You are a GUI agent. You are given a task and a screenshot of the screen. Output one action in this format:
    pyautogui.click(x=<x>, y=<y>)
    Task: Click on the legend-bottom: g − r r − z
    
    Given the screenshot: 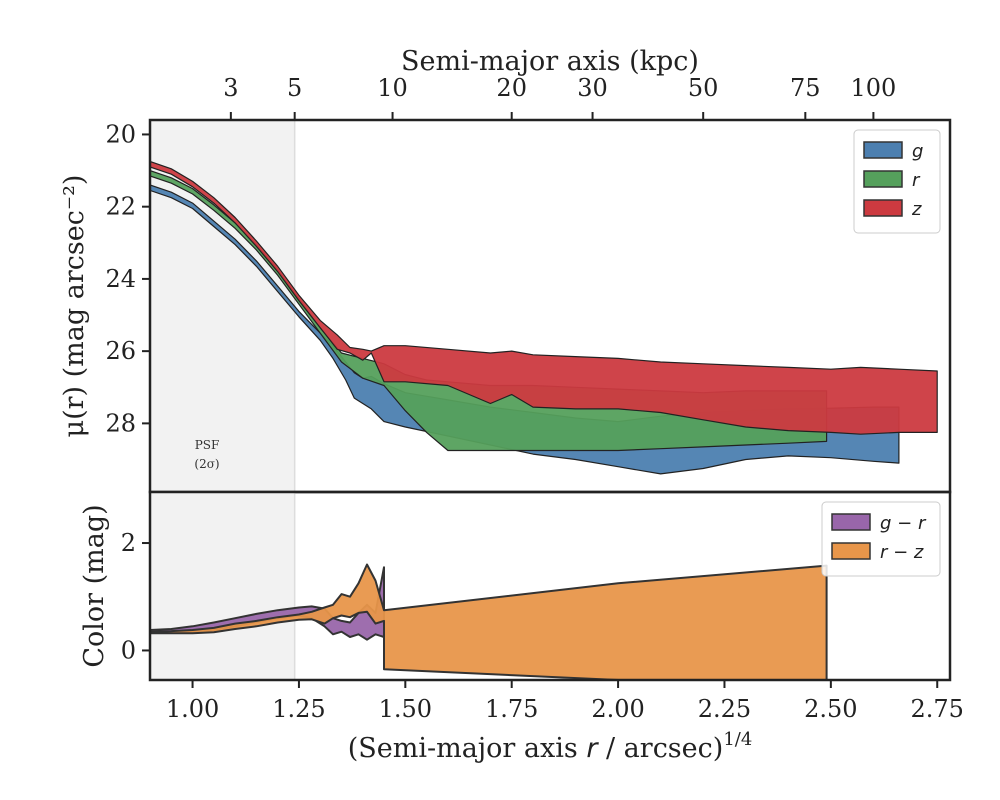 What is the action you would take?
    pyautogui.click(x=881, y=539)
    